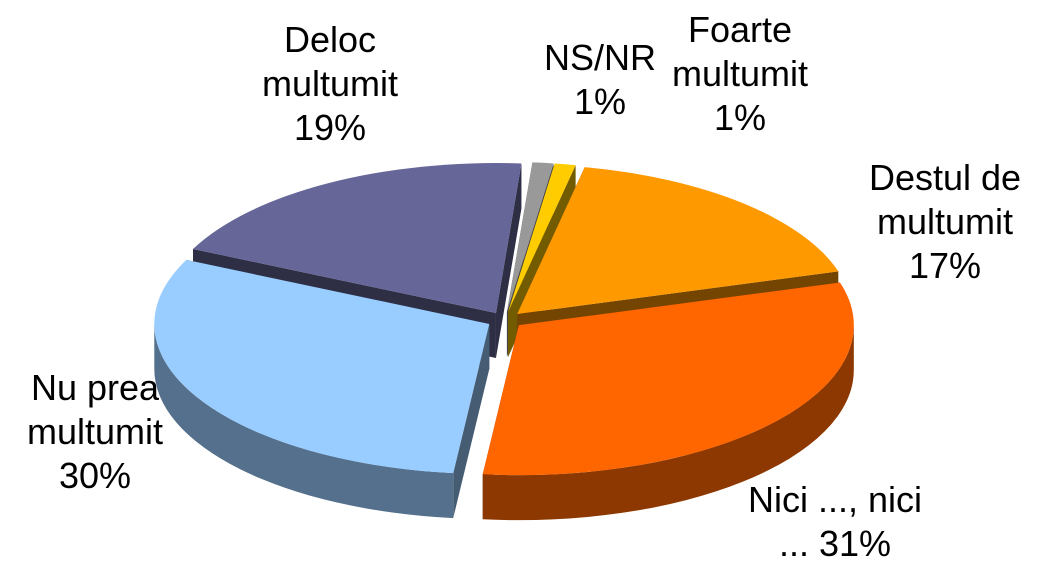 Image resolution: width=1038 pixels, height=577 pixels. Describe the element at coordinates (330, 127) in the screenshot. I see `value-label: 19%` at that location.